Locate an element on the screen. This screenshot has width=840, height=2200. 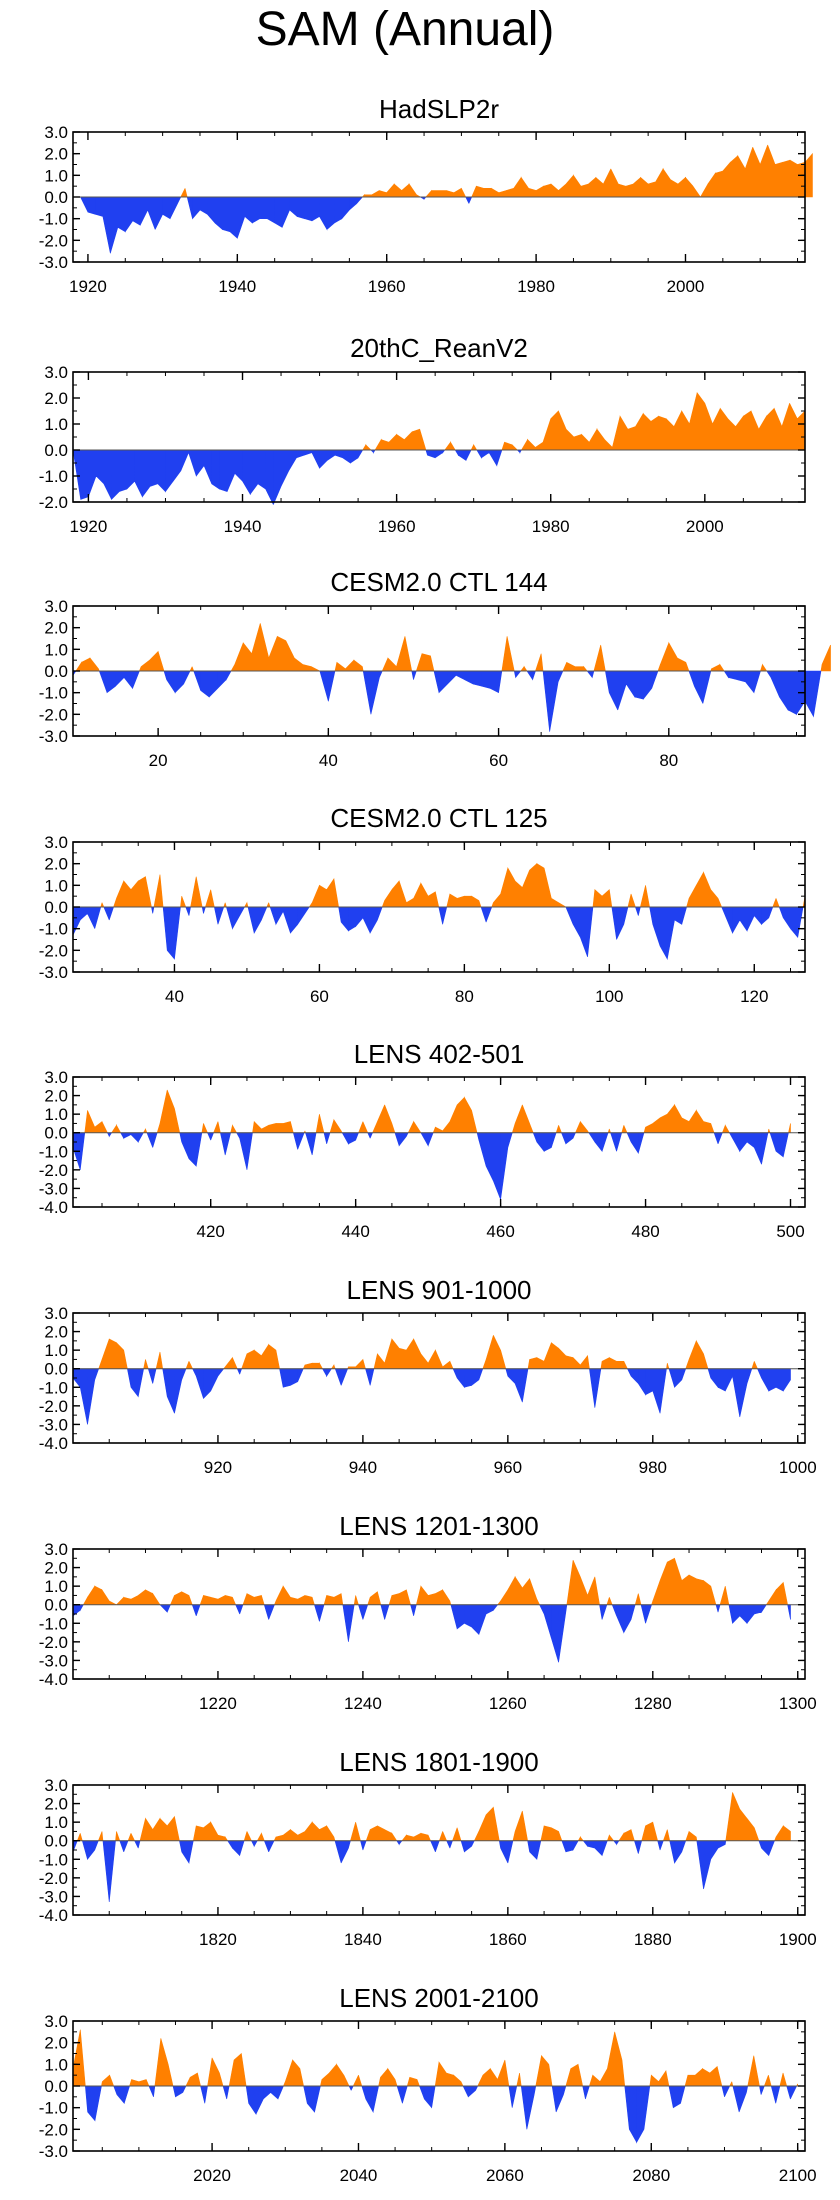
x-tick-label: 1000 is located at coordinates (798, 1467).